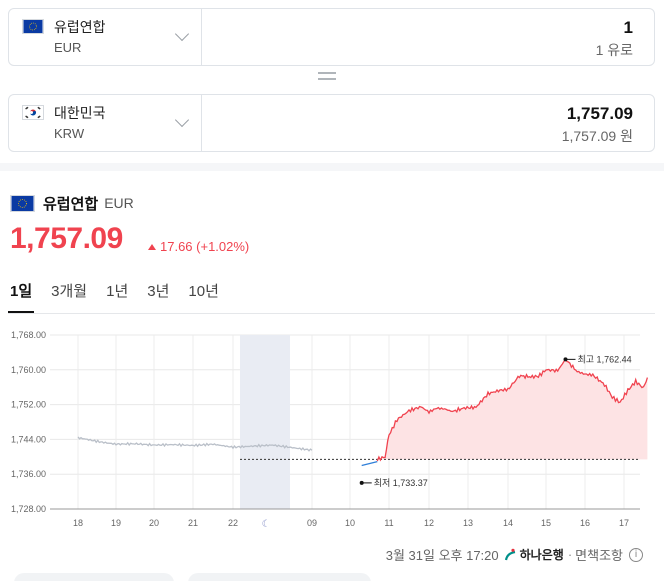 This screenshot has width=664, height=581. I want to click on to-currency-row: 대한민국 KRW 1,757.09 1,757.09 원, so click(331, 123).